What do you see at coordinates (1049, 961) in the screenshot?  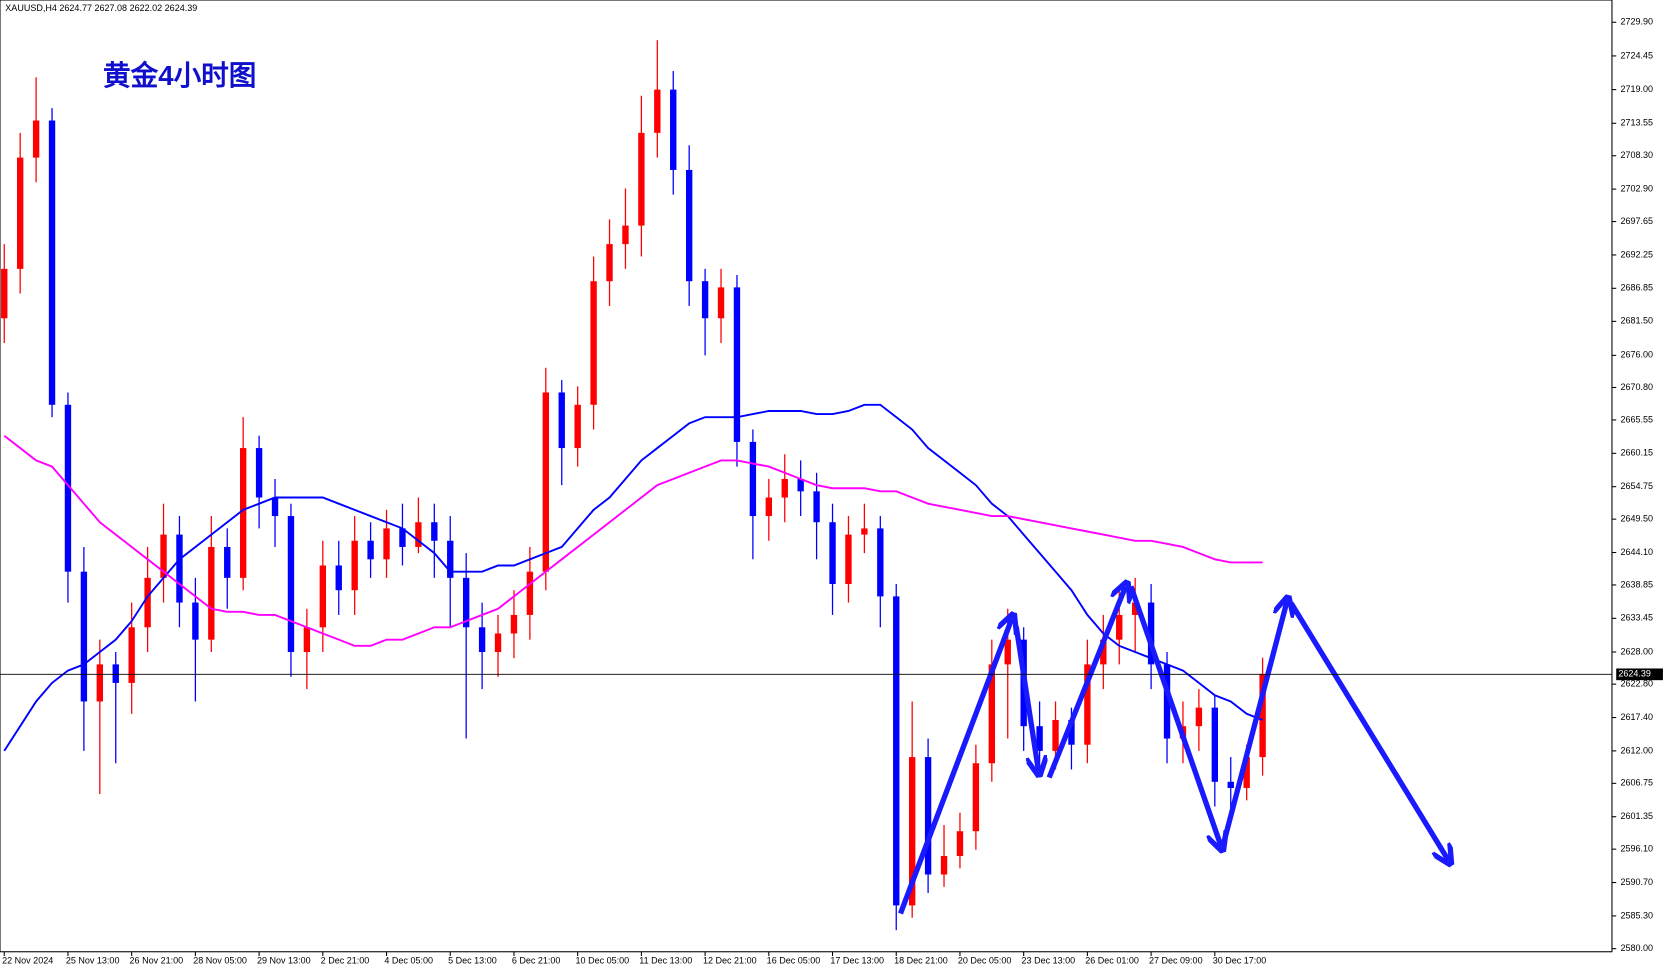 I see `x-tick-label: 23 Dec 13:00` at bounding box center [1049, 961].